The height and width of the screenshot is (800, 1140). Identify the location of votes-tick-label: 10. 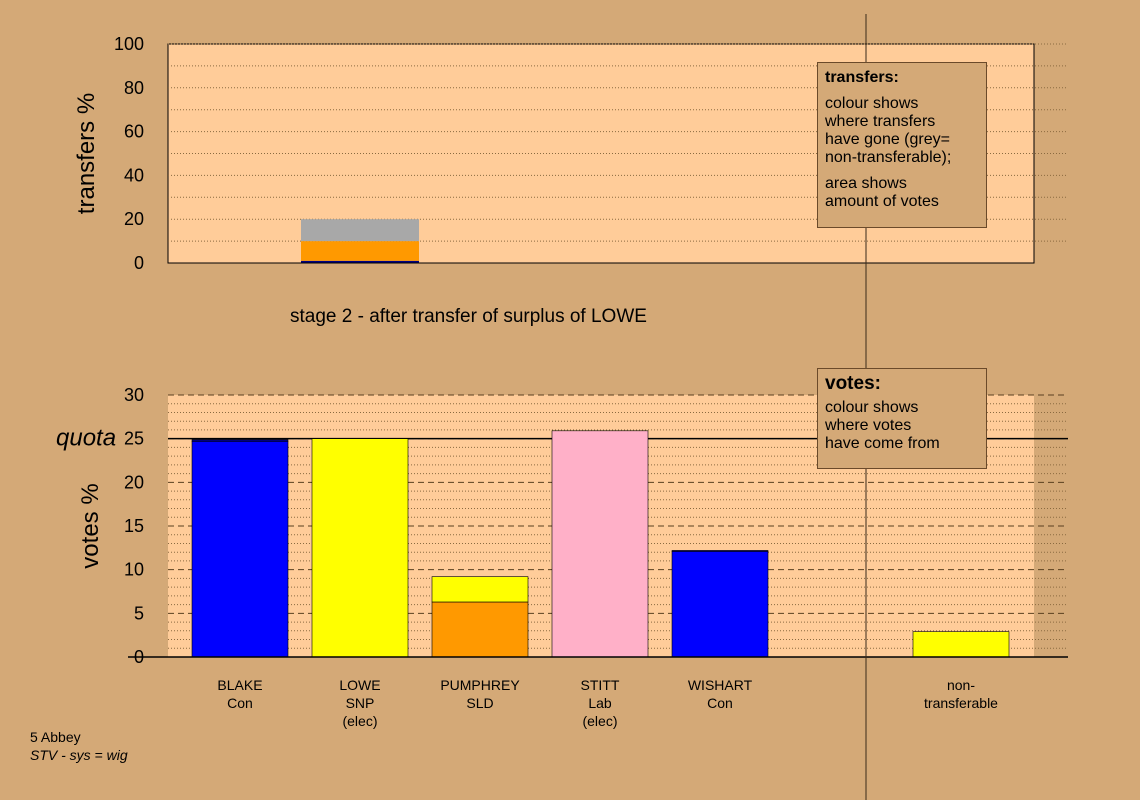
(134, 570).